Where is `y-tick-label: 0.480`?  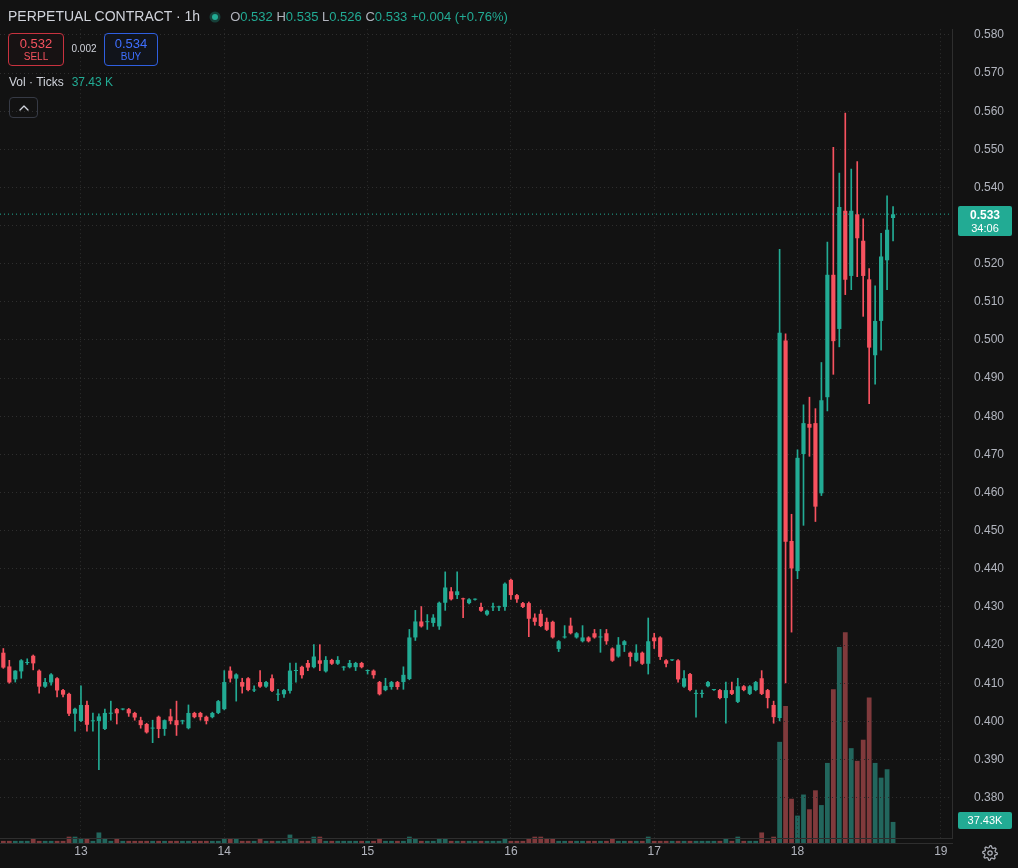 y-tick-label: 0.480 is located at coordinates (989, 415).